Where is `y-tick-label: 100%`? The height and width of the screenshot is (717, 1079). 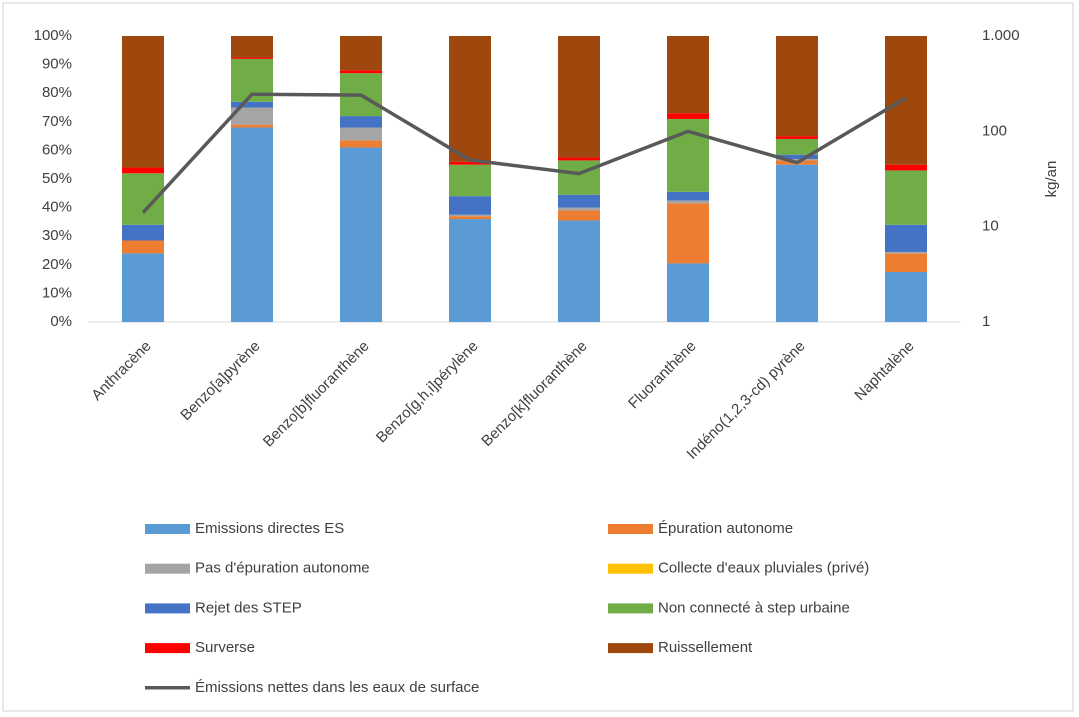
y-tick-label: 100% is located at coordinates (53, 35).